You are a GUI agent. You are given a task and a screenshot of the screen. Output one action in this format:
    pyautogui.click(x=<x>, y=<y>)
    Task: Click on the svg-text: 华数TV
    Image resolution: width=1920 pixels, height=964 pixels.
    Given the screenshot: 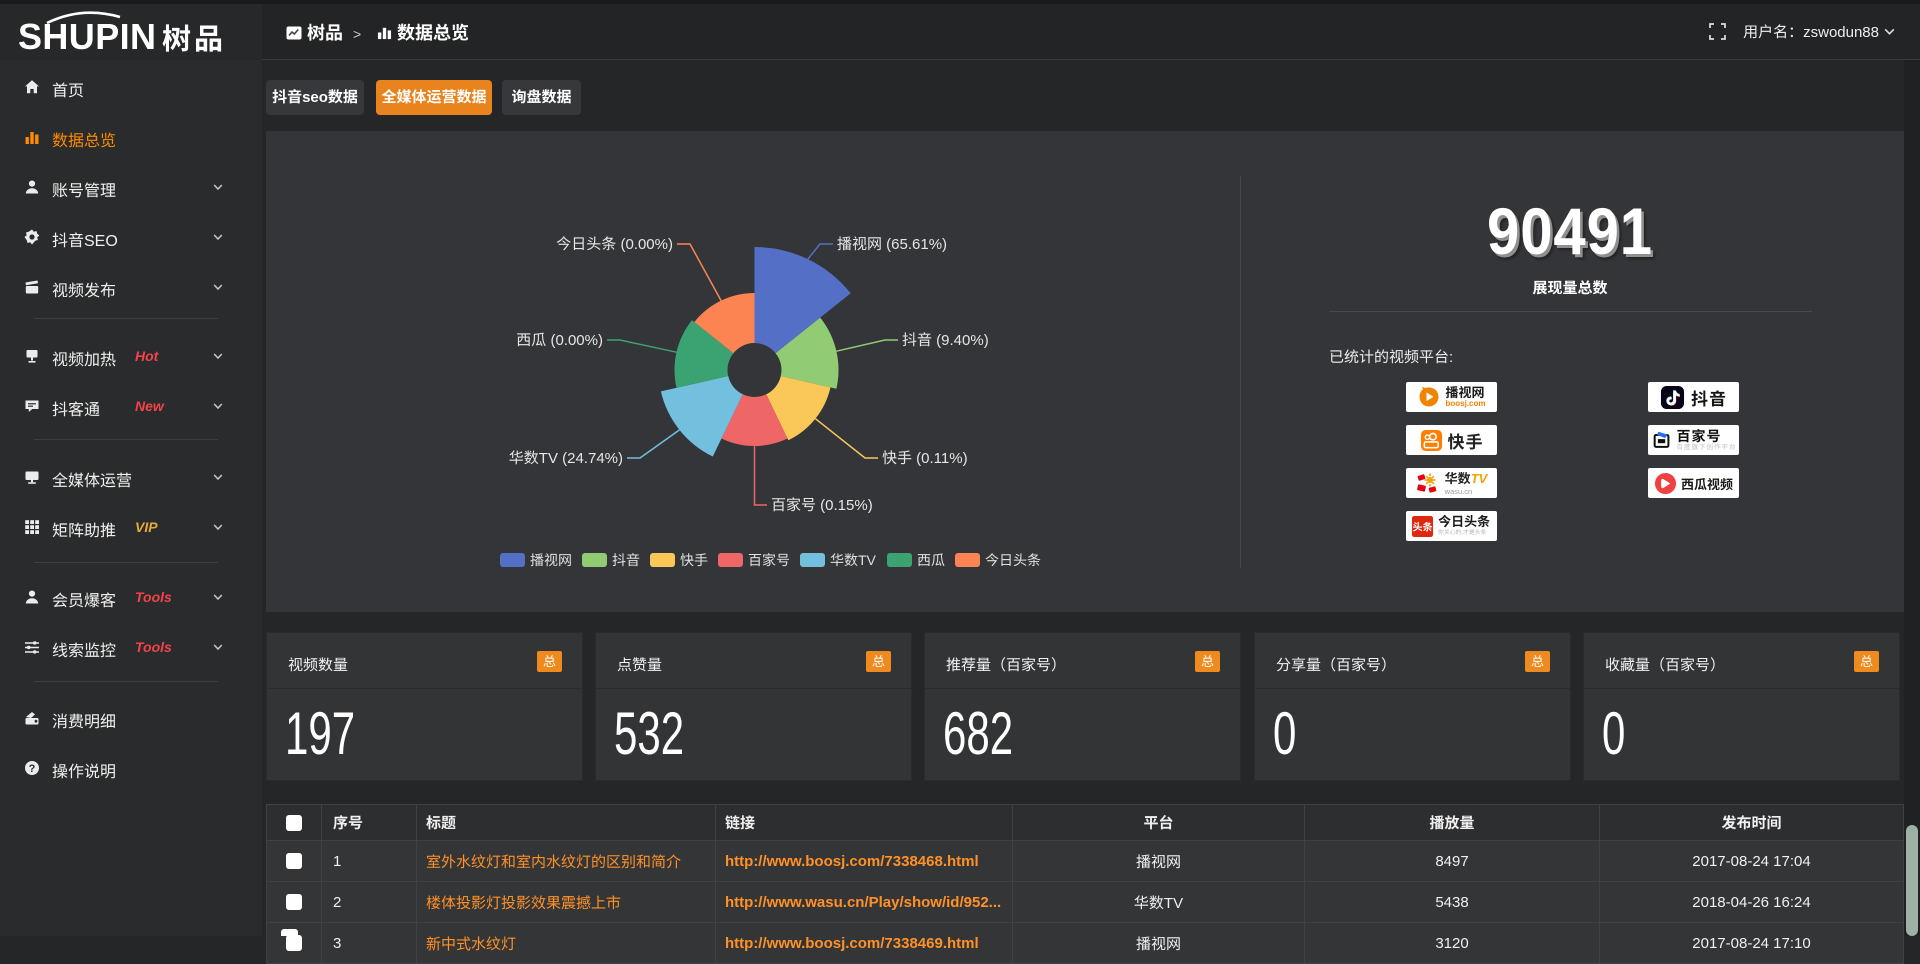 What is the action you would take?
    pyautogui.click(x=853, y=560)
    